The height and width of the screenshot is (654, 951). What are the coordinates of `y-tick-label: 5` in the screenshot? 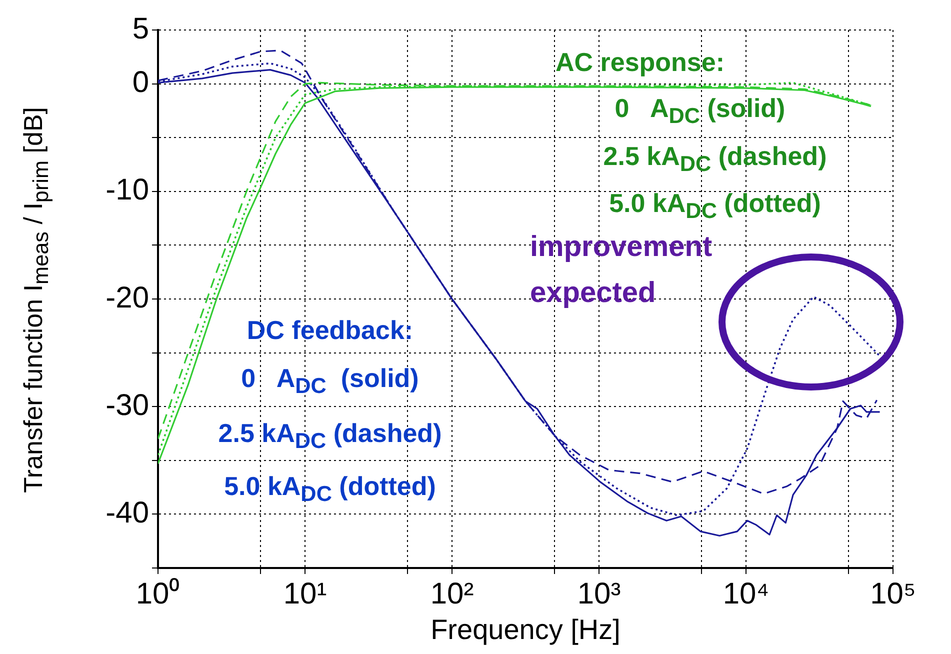 It's located at (140, 29).